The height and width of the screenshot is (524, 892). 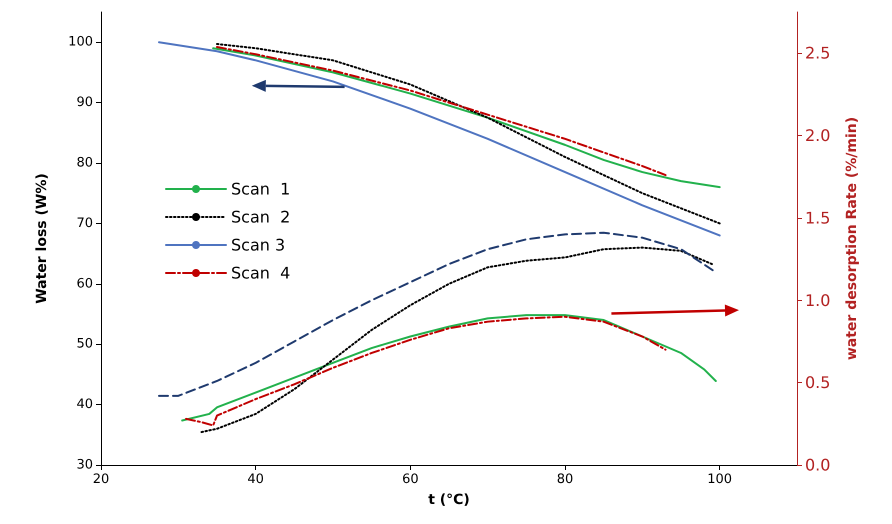 What do you see at coordinates (84, 465) in the screenshot?
I see `y-tick-label: 30` at bounding box center [84, 465].